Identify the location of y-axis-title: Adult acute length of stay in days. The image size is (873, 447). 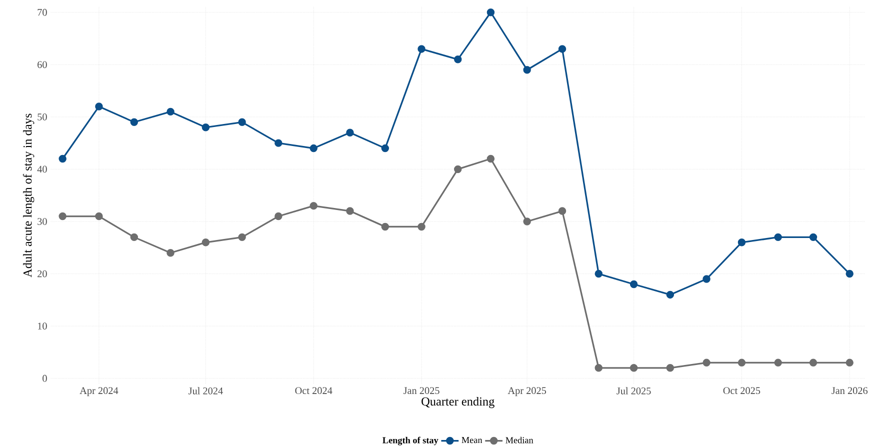
(28, 196).